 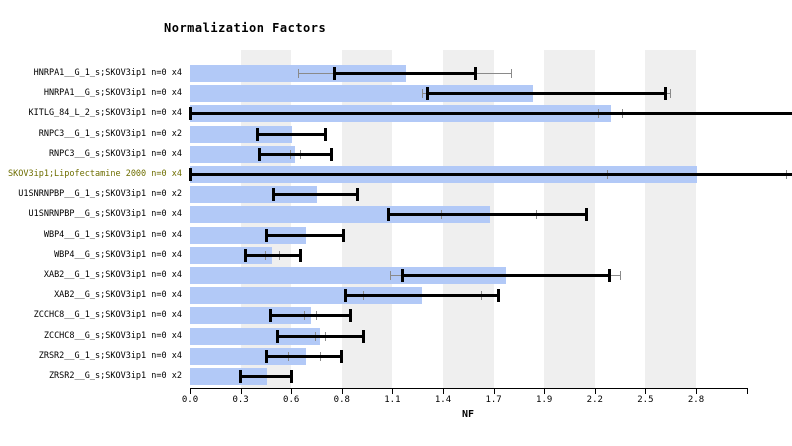 I want to click on row-label: RNPC3__G_1_s;SKOV3ip1 n=0 x2, so click(x=110, y=133).